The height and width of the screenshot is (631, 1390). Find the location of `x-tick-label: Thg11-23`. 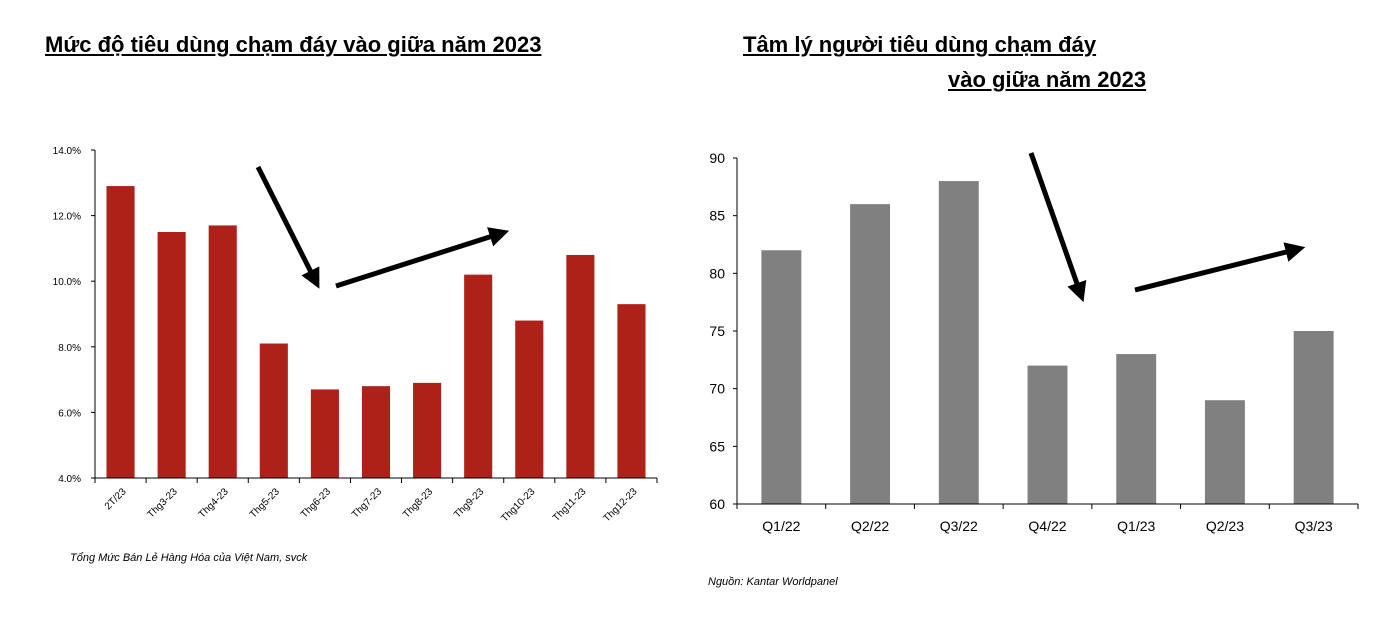

x-tick-label: Thg11-23 is located at coordinates (570, 505).